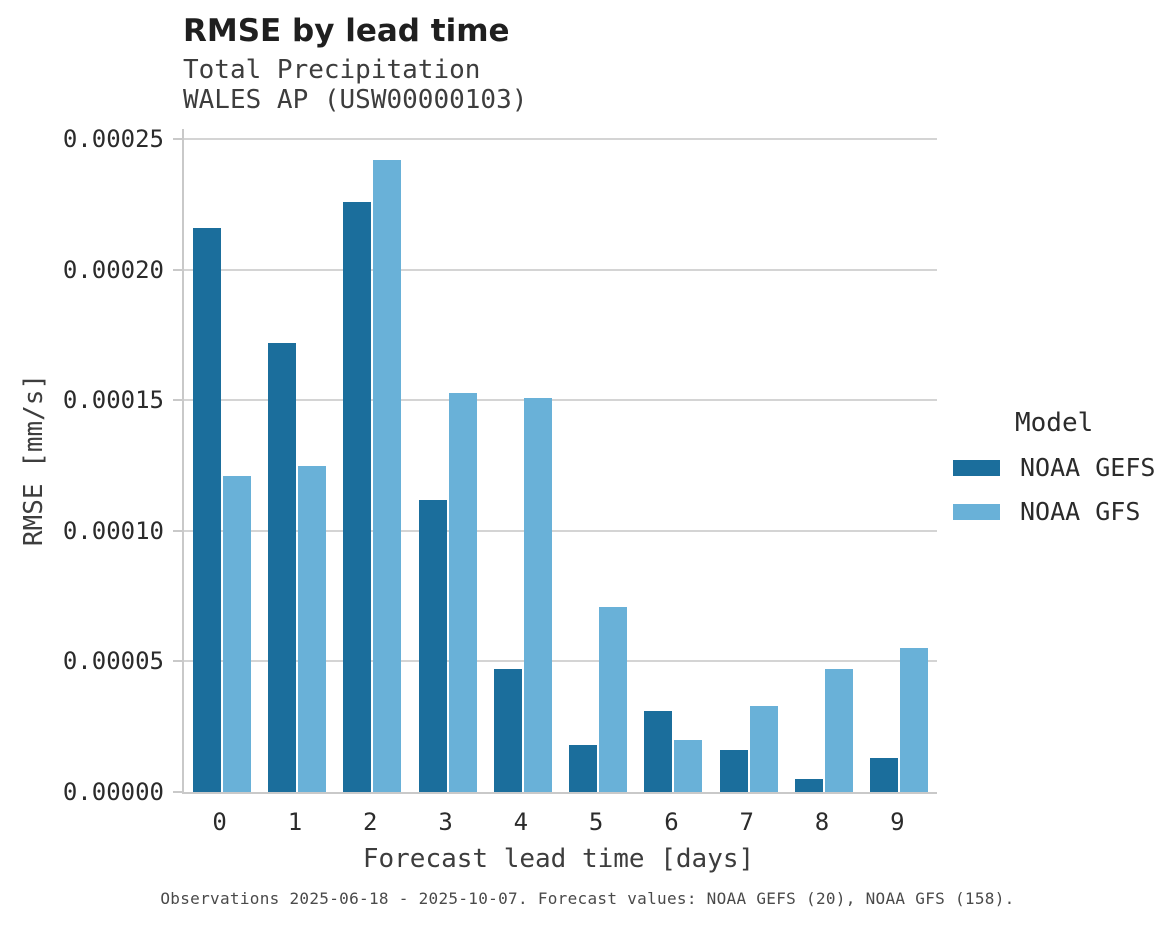 This screenshot has width=1175, height=928. I want to click on x-tick-label-7: 7, so click(746, 822).